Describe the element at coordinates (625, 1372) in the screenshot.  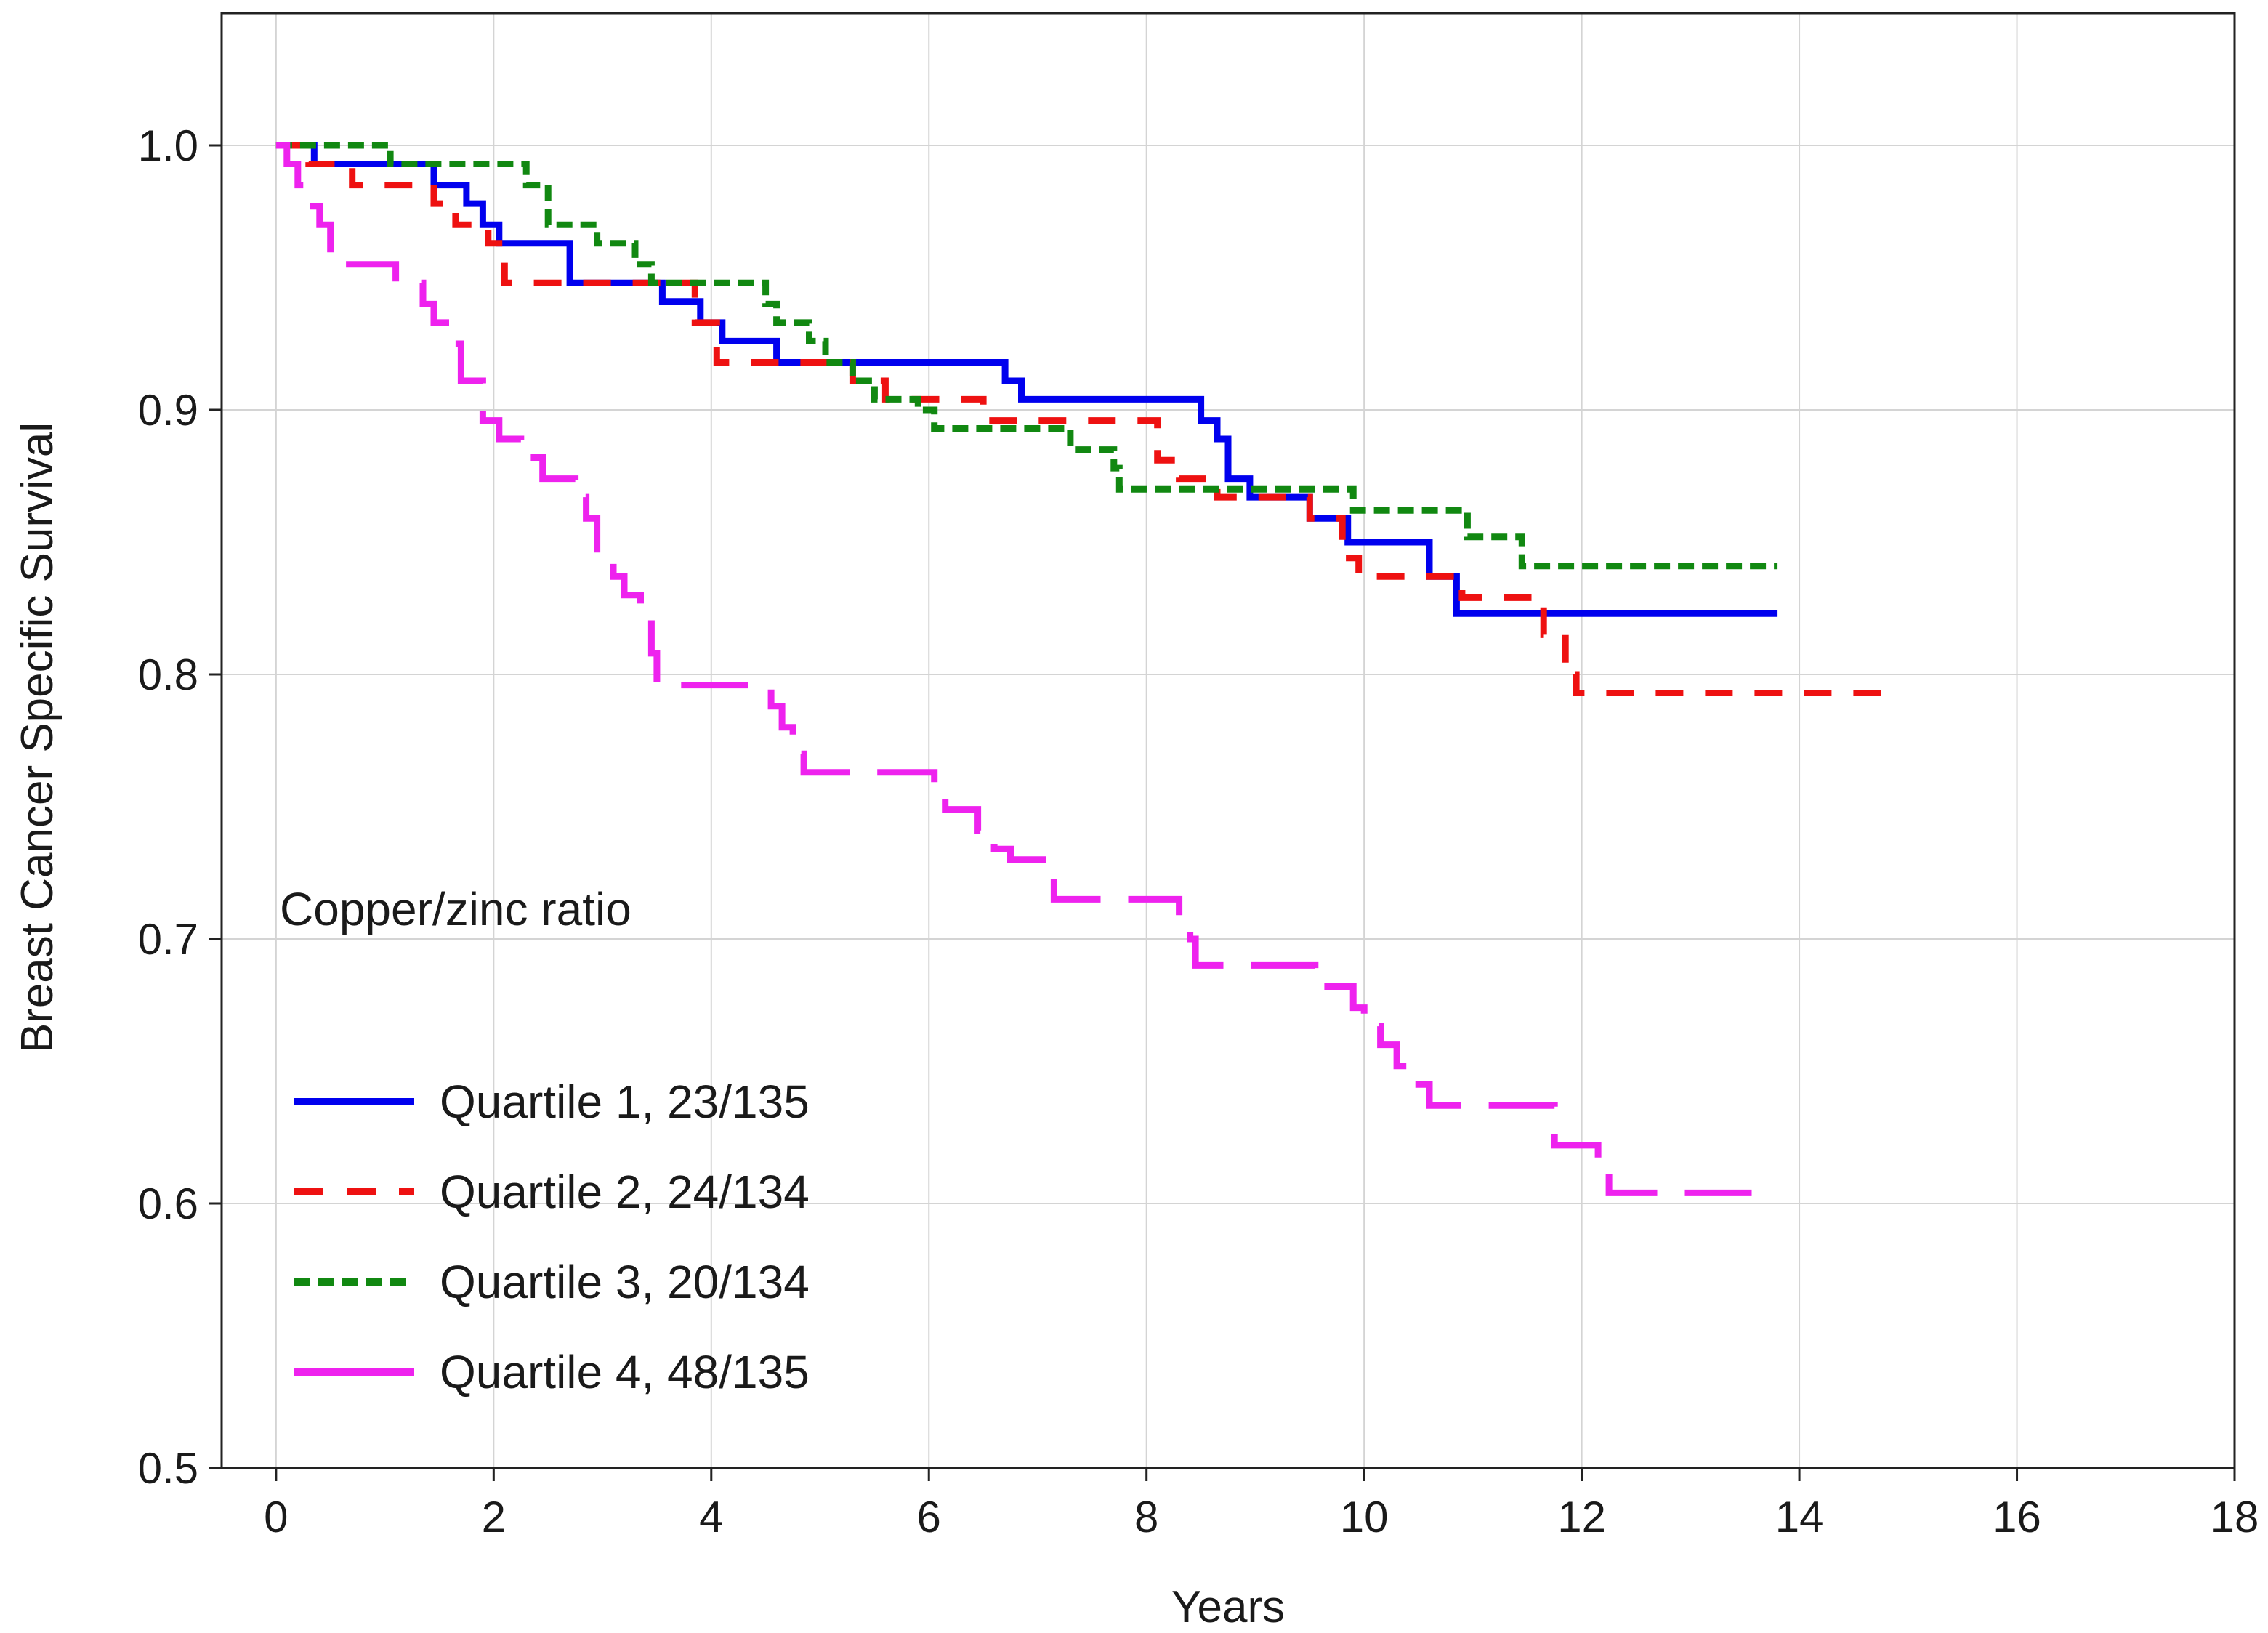
I see `legend-label-quartile-4: Quartile 4, 48/135` at that location.